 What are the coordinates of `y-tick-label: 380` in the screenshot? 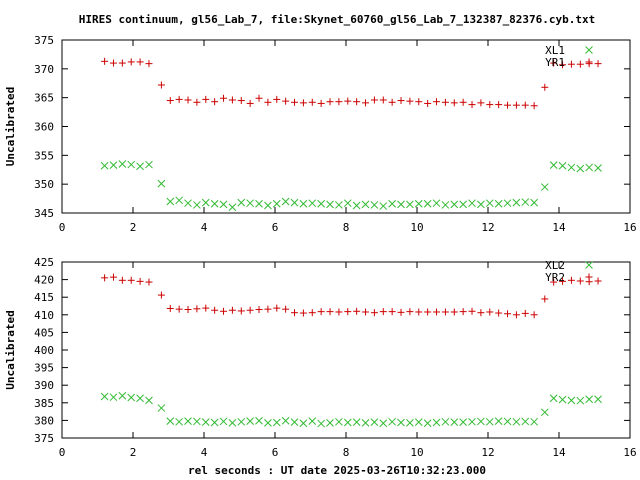 It's located at (44, 420).